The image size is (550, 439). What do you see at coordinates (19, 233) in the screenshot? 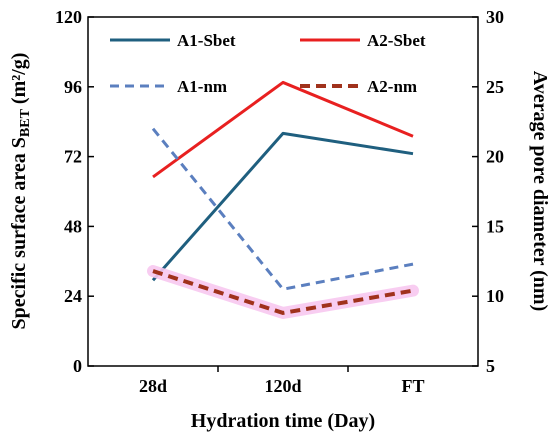
I see `left-y-axis-title-main: Specific surface area S` at bounding box center [19, 233].